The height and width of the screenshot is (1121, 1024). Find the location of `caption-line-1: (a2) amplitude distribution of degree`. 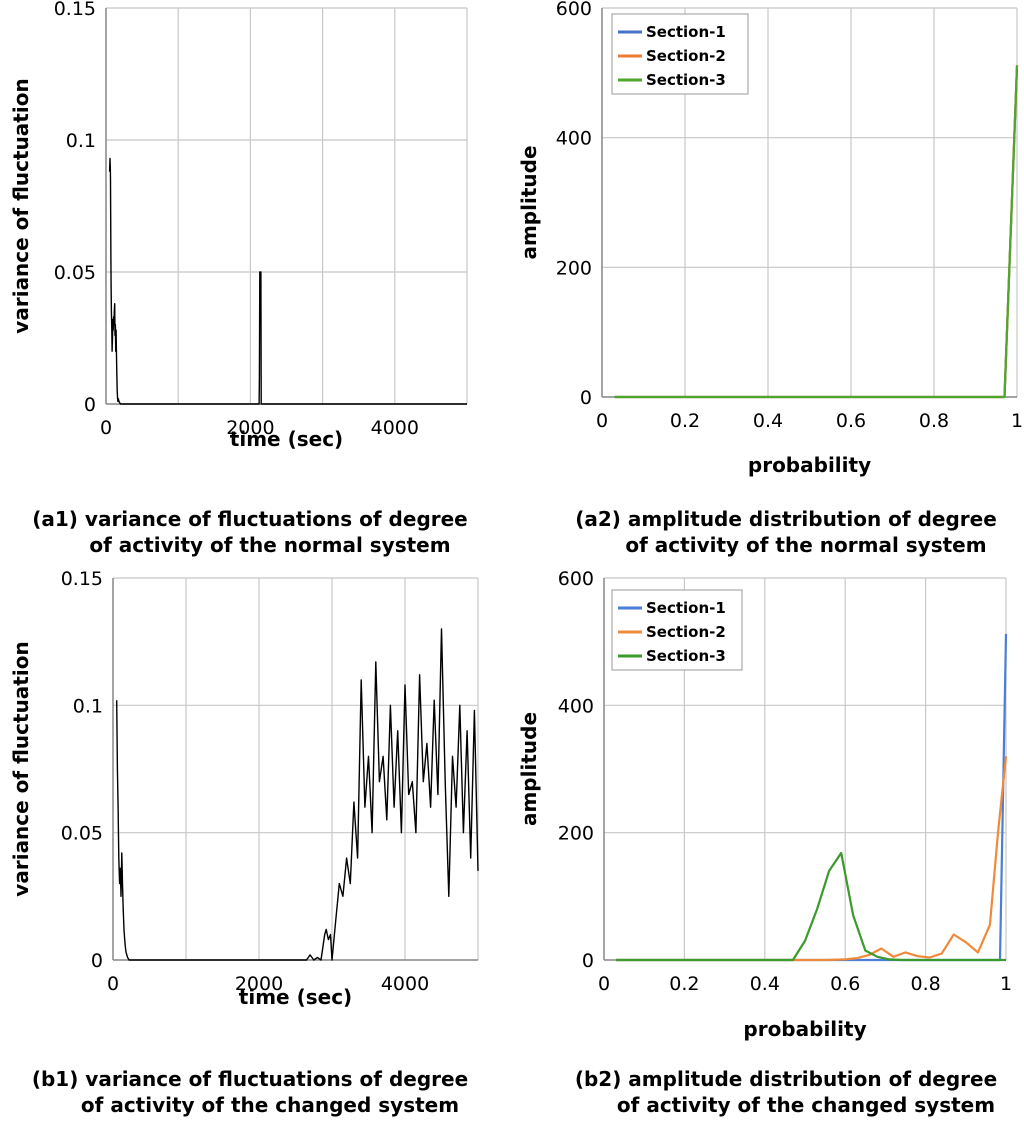

caption-line-1: (a2) amplitude distribution of degree is located at coordinates (786, 519).